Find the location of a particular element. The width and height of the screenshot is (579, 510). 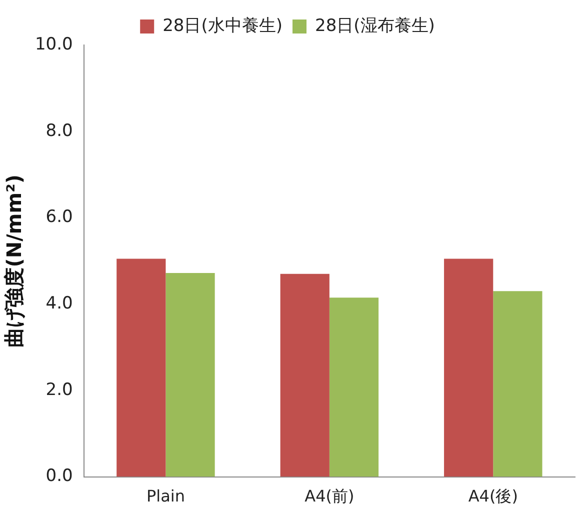

y-tick-label: 2.0 is located at coordinates (59, 390).